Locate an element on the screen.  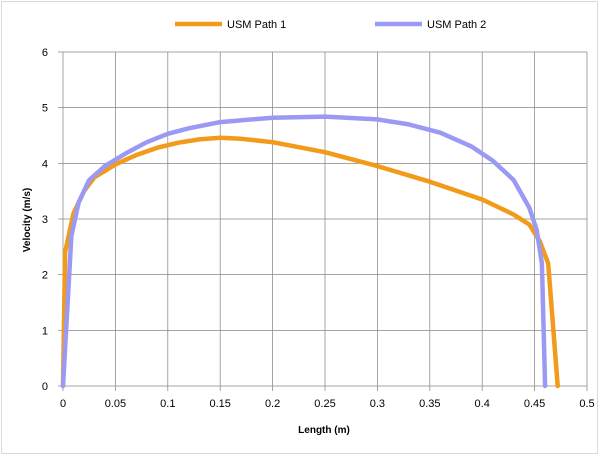
legend-label-2: USM Path 2 is located at coordinates (456, 25).